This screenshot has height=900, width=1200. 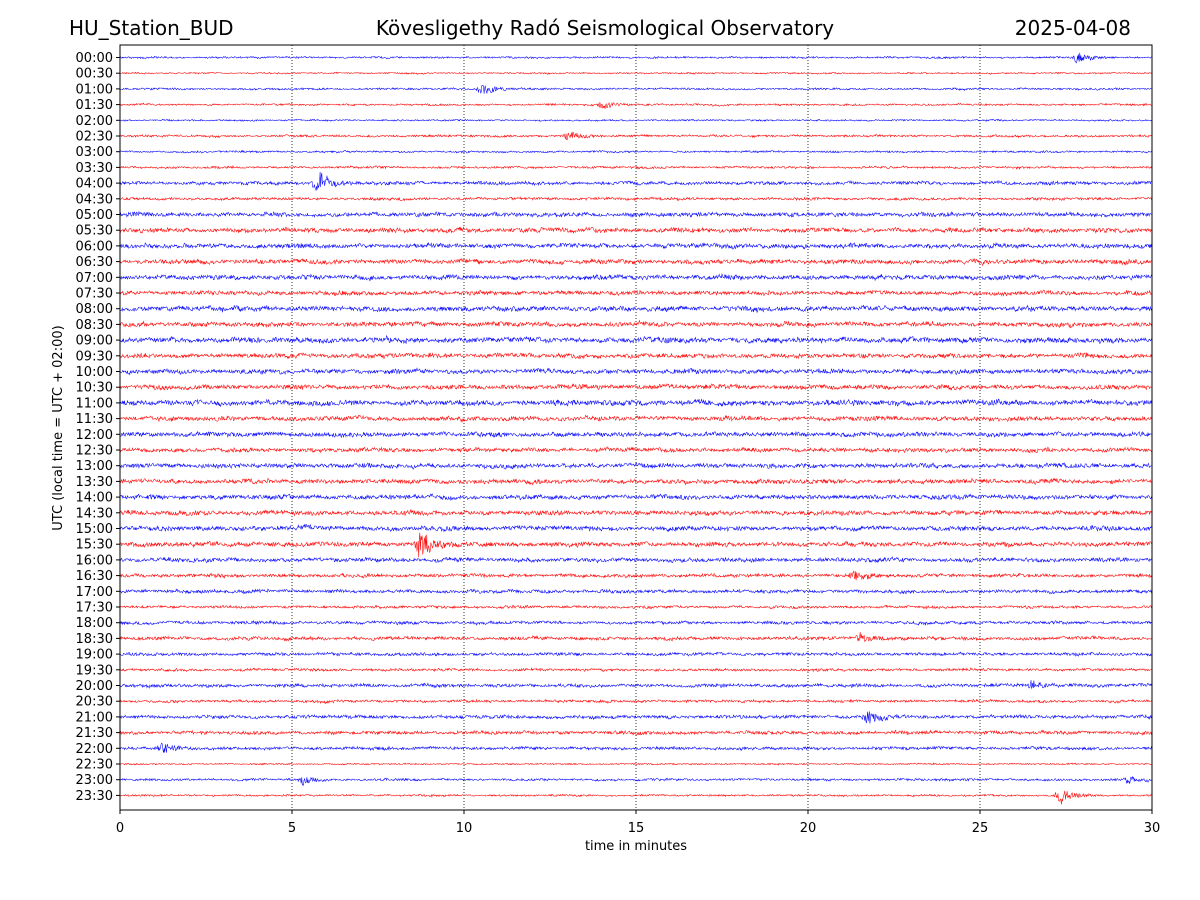 What do you see at coordinates (94, 560) in the screenshot?
I see `row-time-label: 16:00` at bounding box center [94, 560].